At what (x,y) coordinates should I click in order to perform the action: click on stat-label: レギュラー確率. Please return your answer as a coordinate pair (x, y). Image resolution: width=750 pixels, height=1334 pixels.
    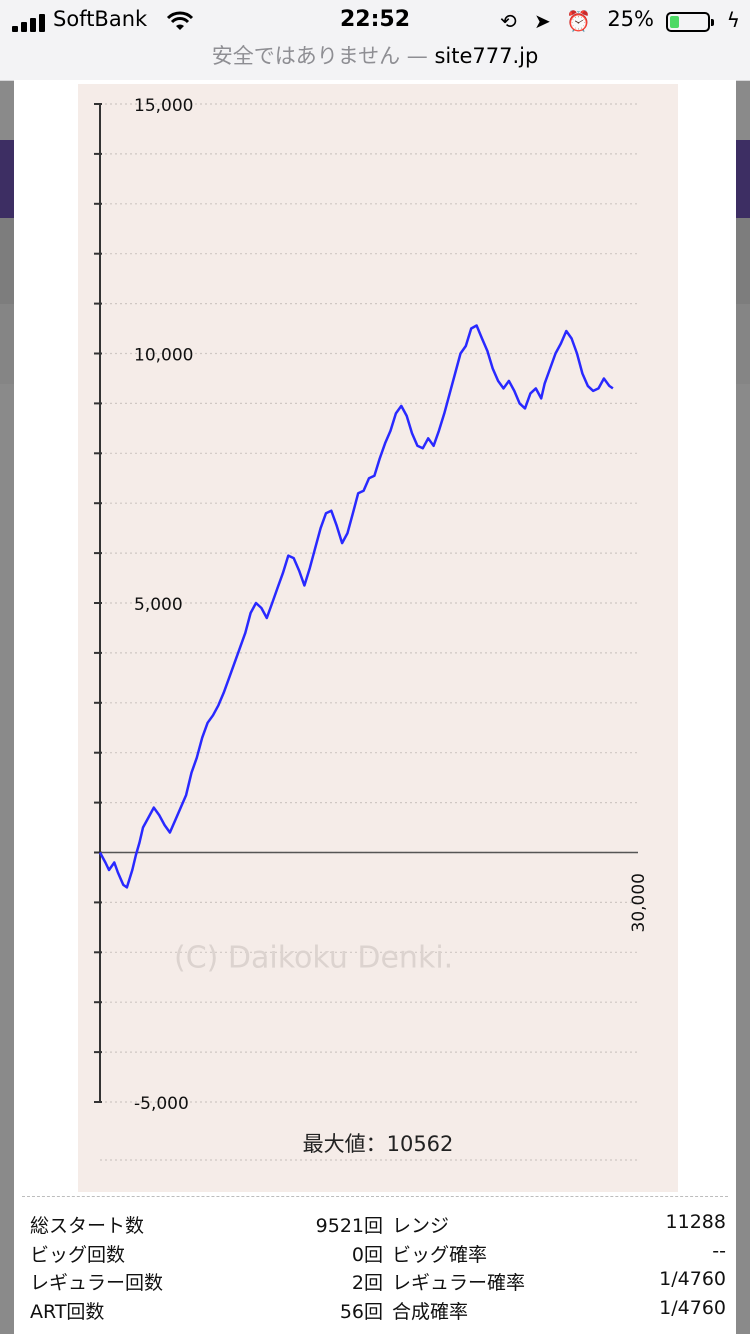
    Looking at the image, I should click on (459, 1283).